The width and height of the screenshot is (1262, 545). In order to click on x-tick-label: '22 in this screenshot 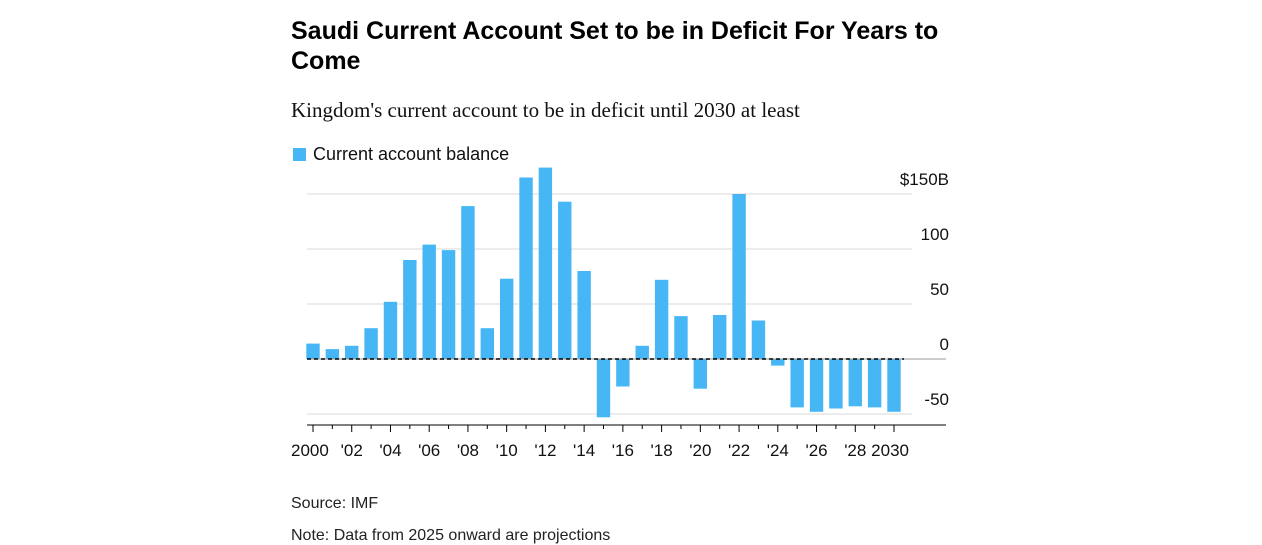, I will do `click(739, 450)`.